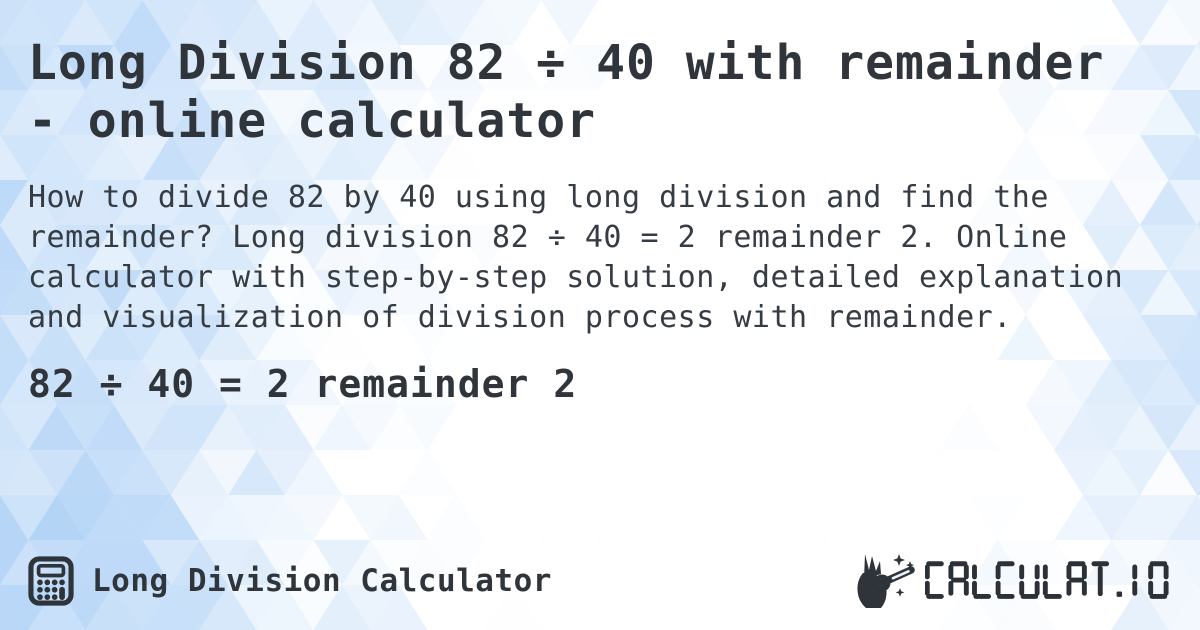 The height and width of the screenshot is (630, 1200). I want to click on calculator-label-group: Long Division Calculator, so click(290, 581).